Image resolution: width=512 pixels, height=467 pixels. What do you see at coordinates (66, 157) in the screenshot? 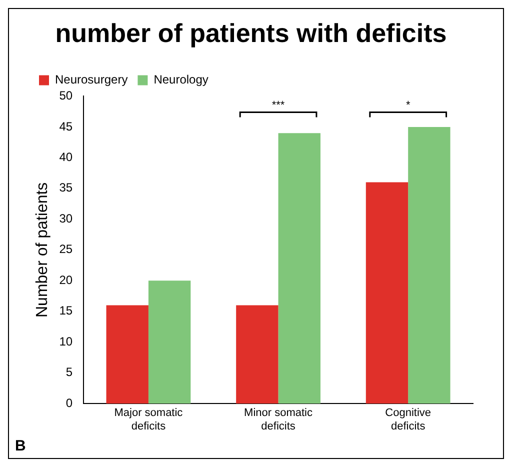
I see `y-tick-label: 40` at bounding box center [66, 157].